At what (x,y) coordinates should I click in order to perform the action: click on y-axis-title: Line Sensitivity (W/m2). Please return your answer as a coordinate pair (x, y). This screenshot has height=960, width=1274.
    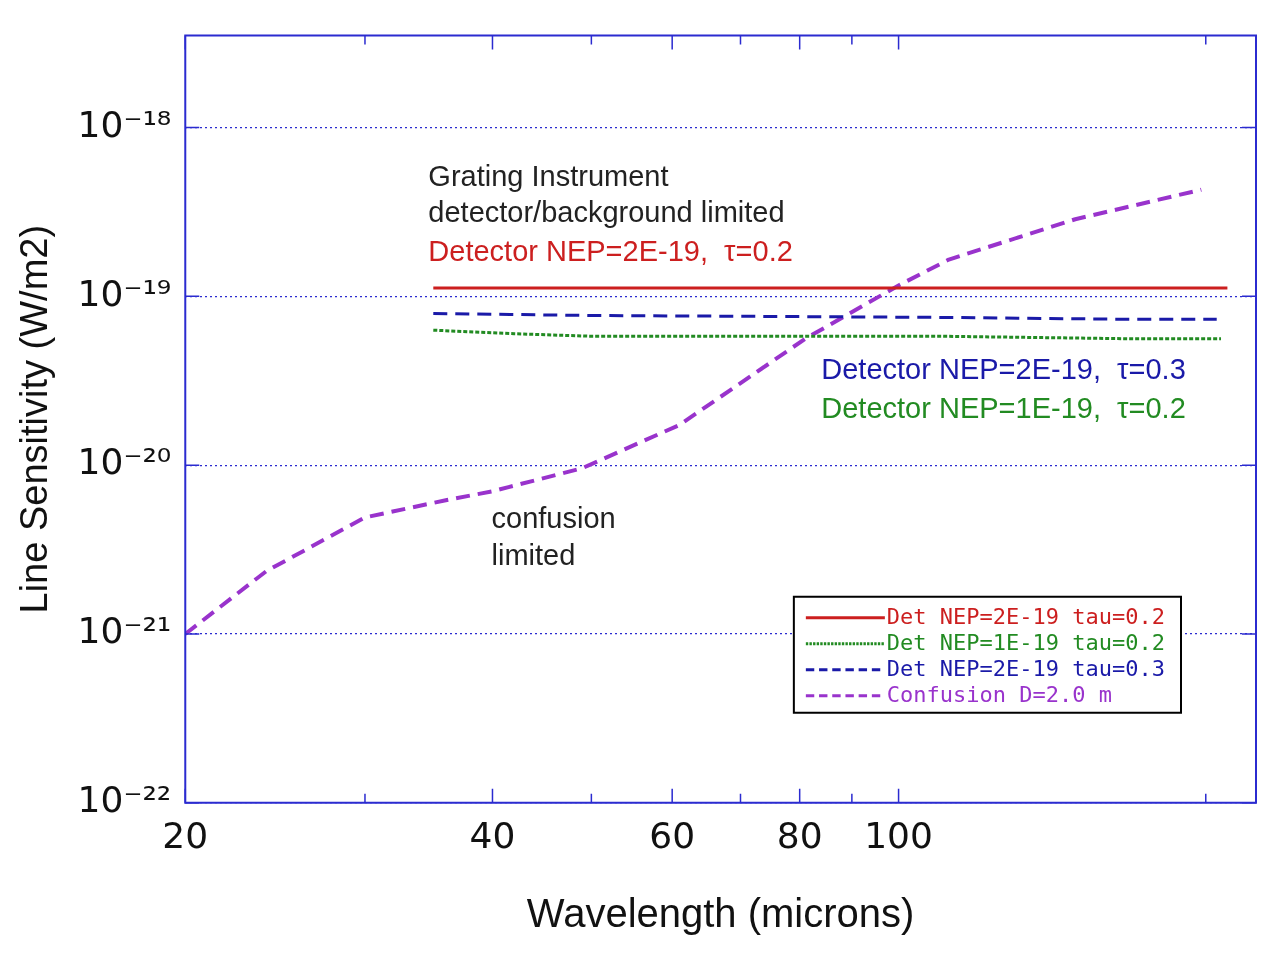
    Looking at the image, I should click on (34, 419).